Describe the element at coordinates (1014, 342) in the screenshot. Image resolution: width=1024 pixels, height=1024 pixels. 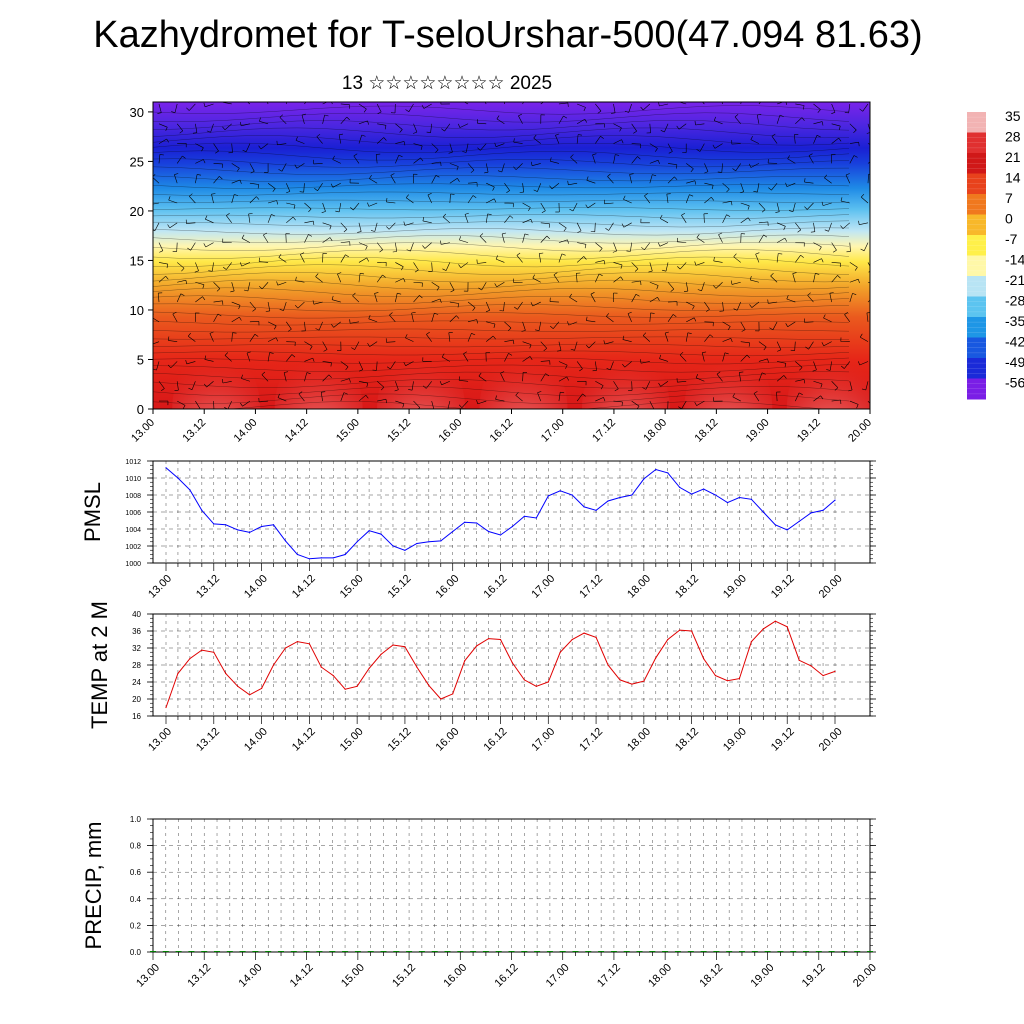
I see `colorbar-label: -42` at that location.